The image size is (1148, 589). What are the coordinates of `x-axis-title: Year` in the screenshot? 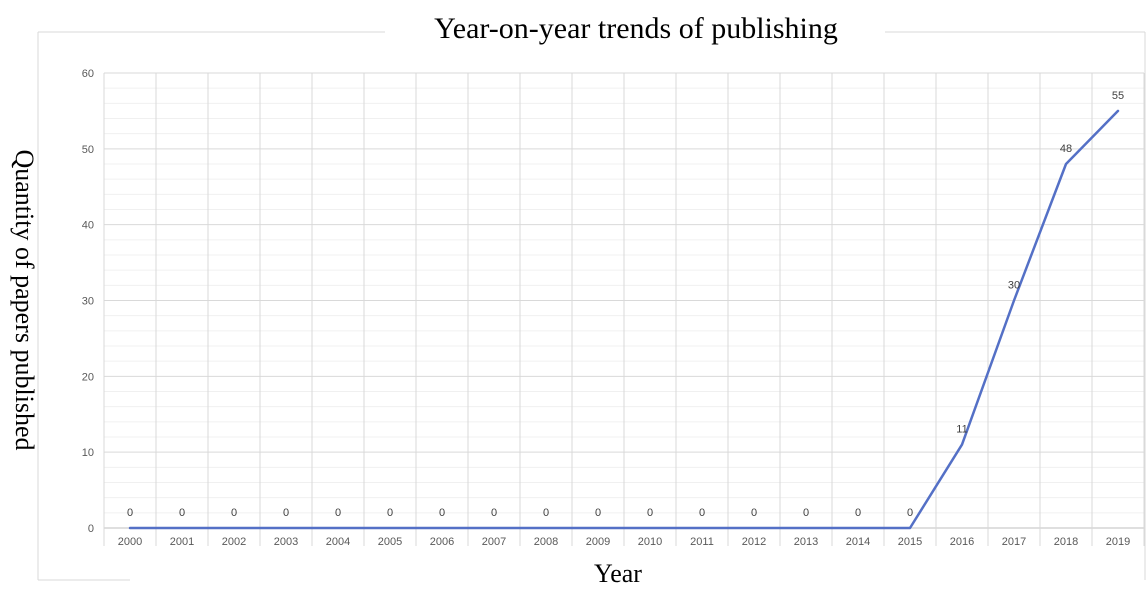 It's located at (618, 573).